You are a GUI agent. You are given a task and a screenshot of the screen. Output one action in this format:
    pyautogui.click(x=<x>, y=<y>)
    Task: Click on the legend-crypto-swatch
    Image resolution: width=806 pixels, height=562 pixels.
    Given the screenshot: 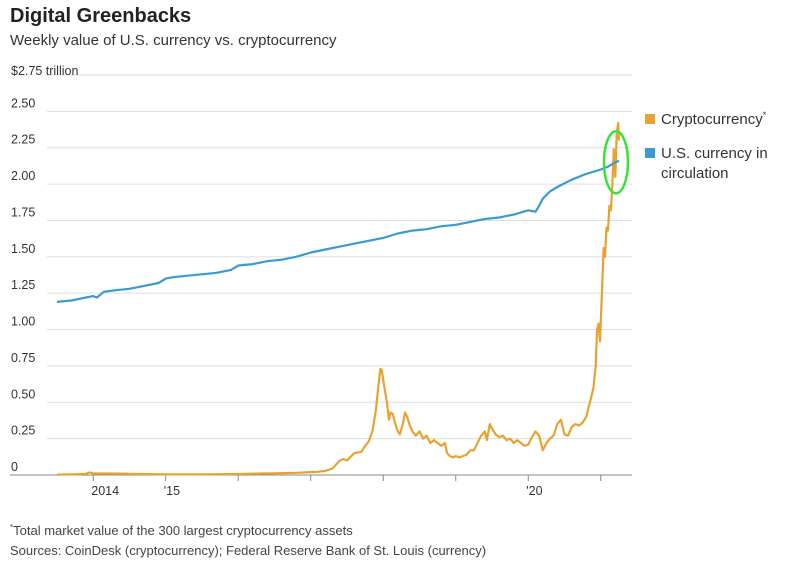 What is the action you would take?
    pyautogui.click(x=650, y=119)
    